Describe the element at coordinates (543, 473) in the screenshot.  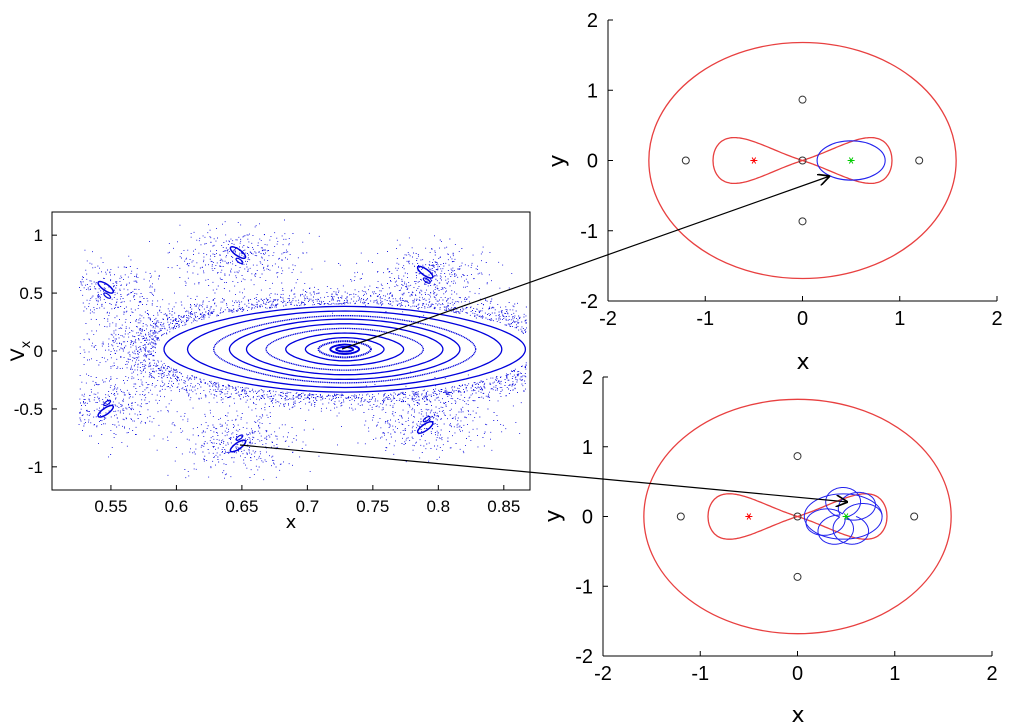
I see `arrow-to-bottom-orbit` at that location.